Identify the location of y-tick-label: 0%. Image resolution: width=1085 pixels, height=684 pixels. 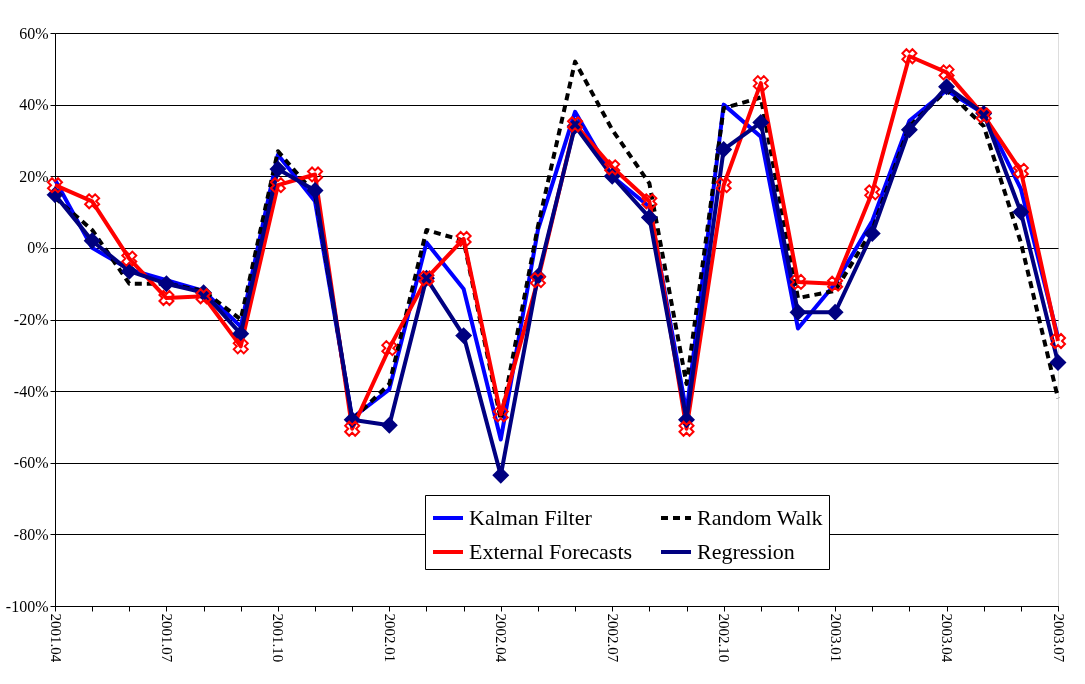
(38, 248).